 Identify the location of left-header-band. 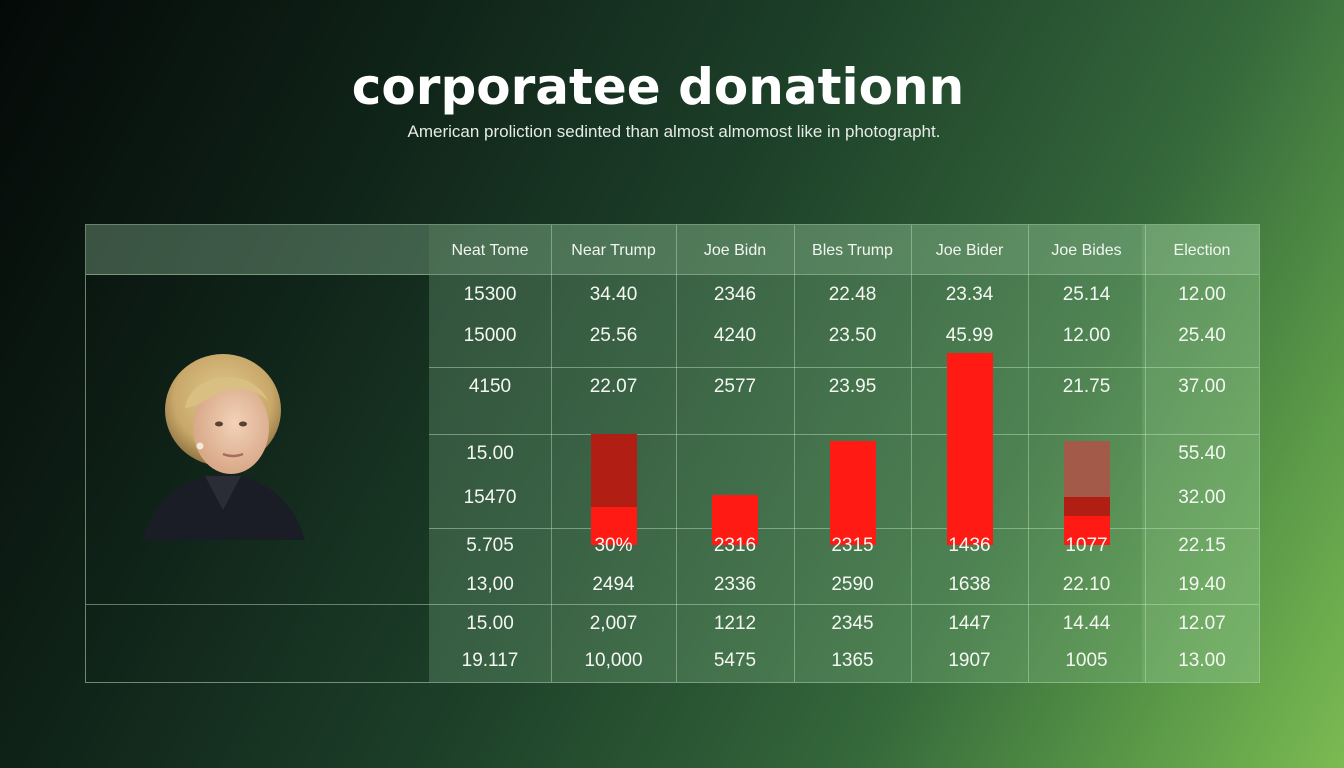
(257, 250).